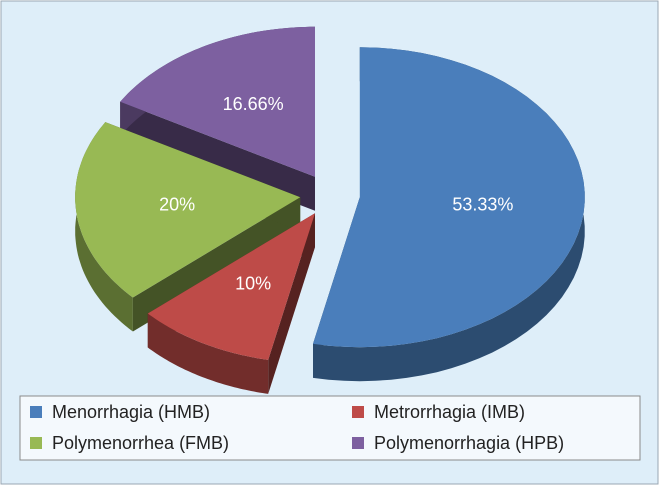 The width and height of the screenshot is (660, 491). Describe the element at coordinates (482, 205) in the screenshot. I see `data-label: 53.33%` at that location.